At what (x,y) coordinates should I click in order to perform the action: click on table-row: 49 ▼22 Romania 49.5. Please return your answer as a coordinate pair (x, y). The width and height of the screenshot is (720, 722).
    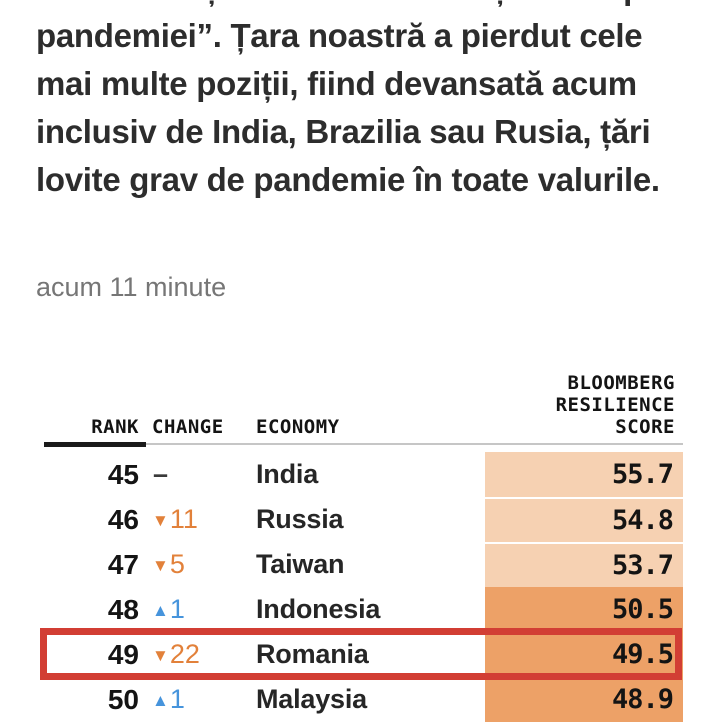
    Looking at the image, I should click on (359, 654).